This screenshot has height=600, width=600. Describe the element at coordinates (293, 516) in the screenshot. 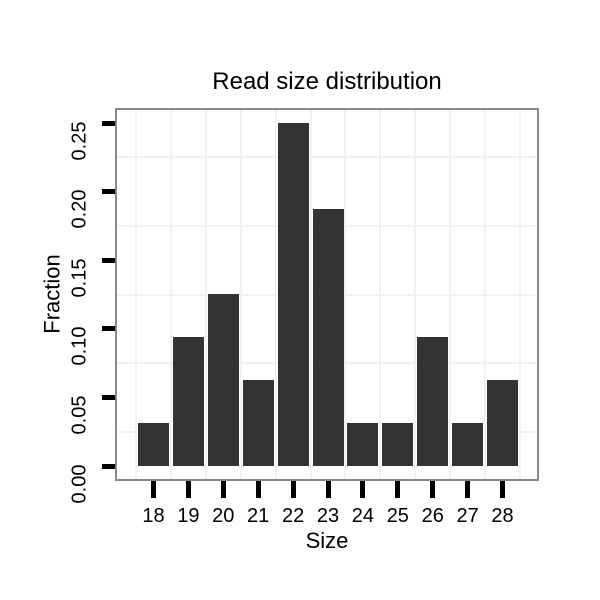

I see `x-tick-label: 22` at that location.